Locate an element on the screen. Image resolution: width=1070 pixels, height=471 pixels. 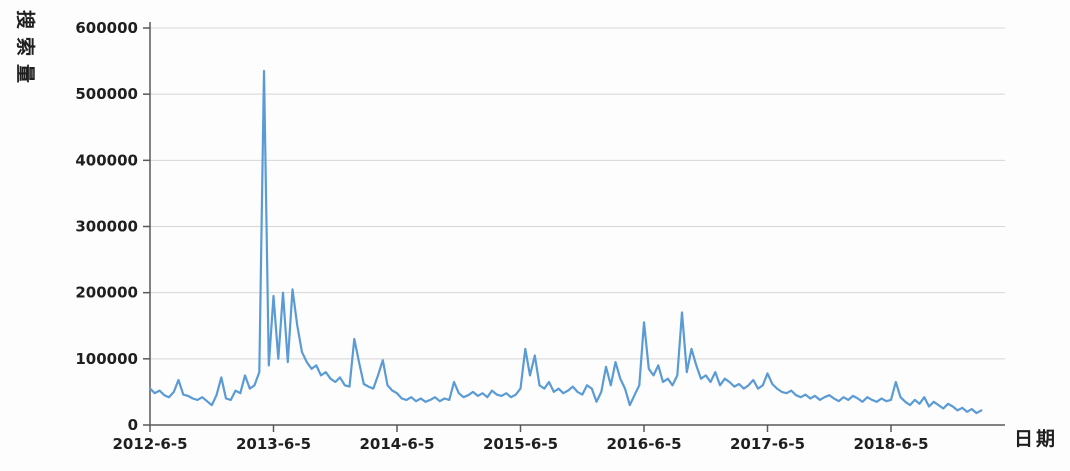
x-tick-label: 2014-6-5 is located at coordinates (396, 444).